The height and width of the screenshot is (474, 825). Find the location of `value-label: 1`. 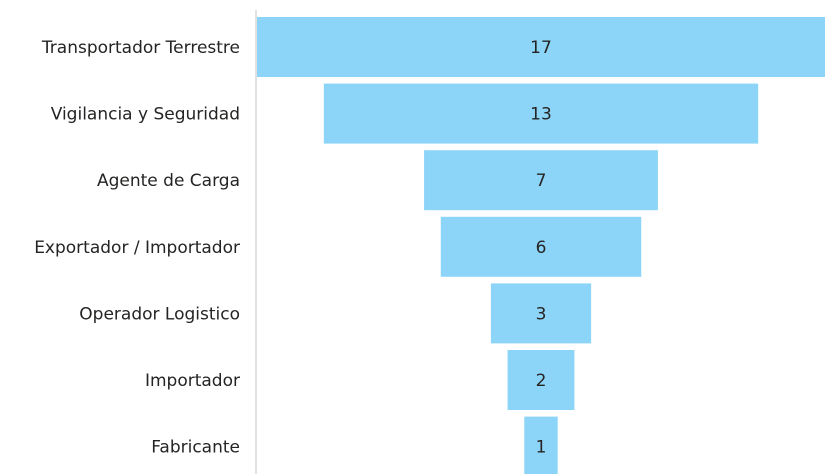

value-label: 1 is located at coordinates (541, 448).